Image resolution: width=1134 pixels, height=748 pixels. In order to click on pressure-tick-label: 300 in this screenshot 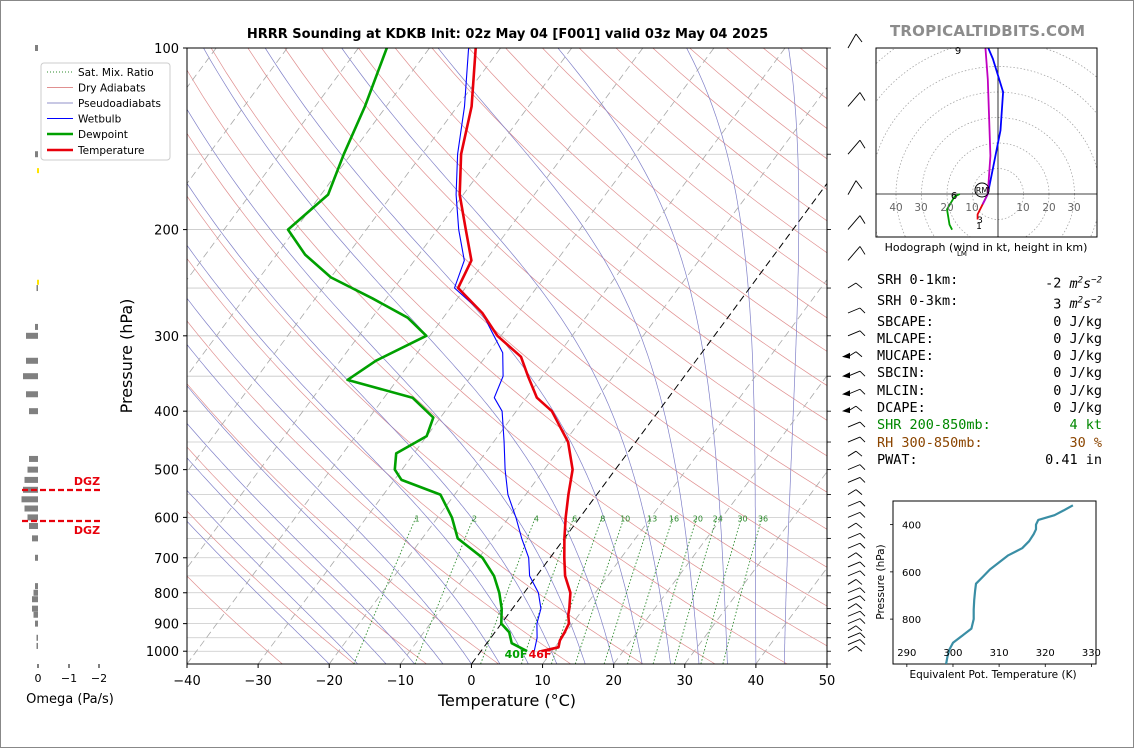, I will do `click(166, 337)`.